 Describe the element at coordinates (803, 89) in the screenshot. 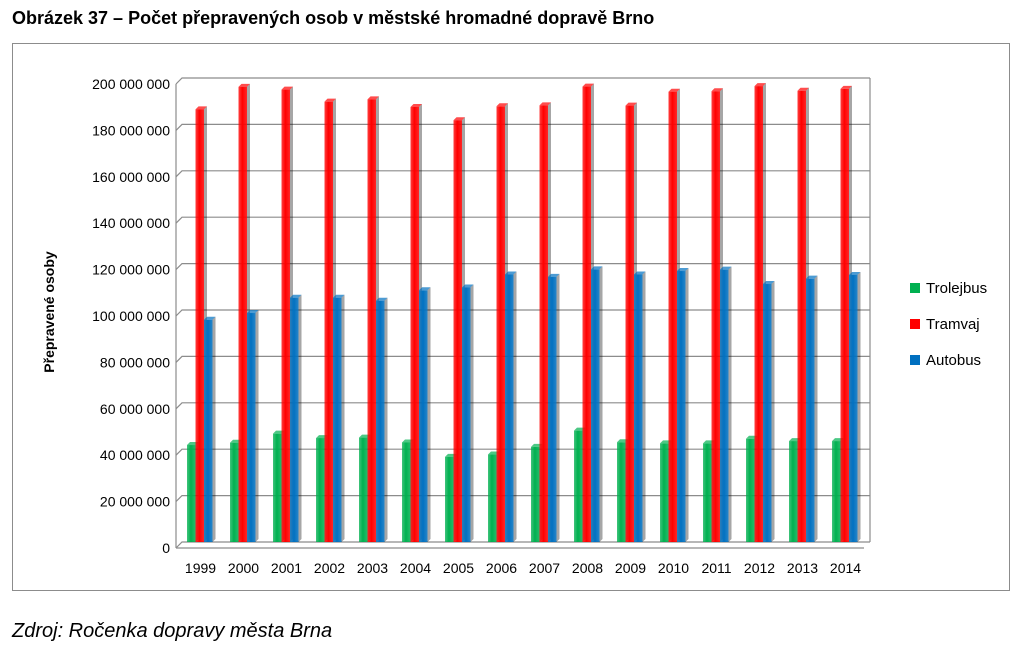

I see `bar-top-tramvaj-2013` at that location.